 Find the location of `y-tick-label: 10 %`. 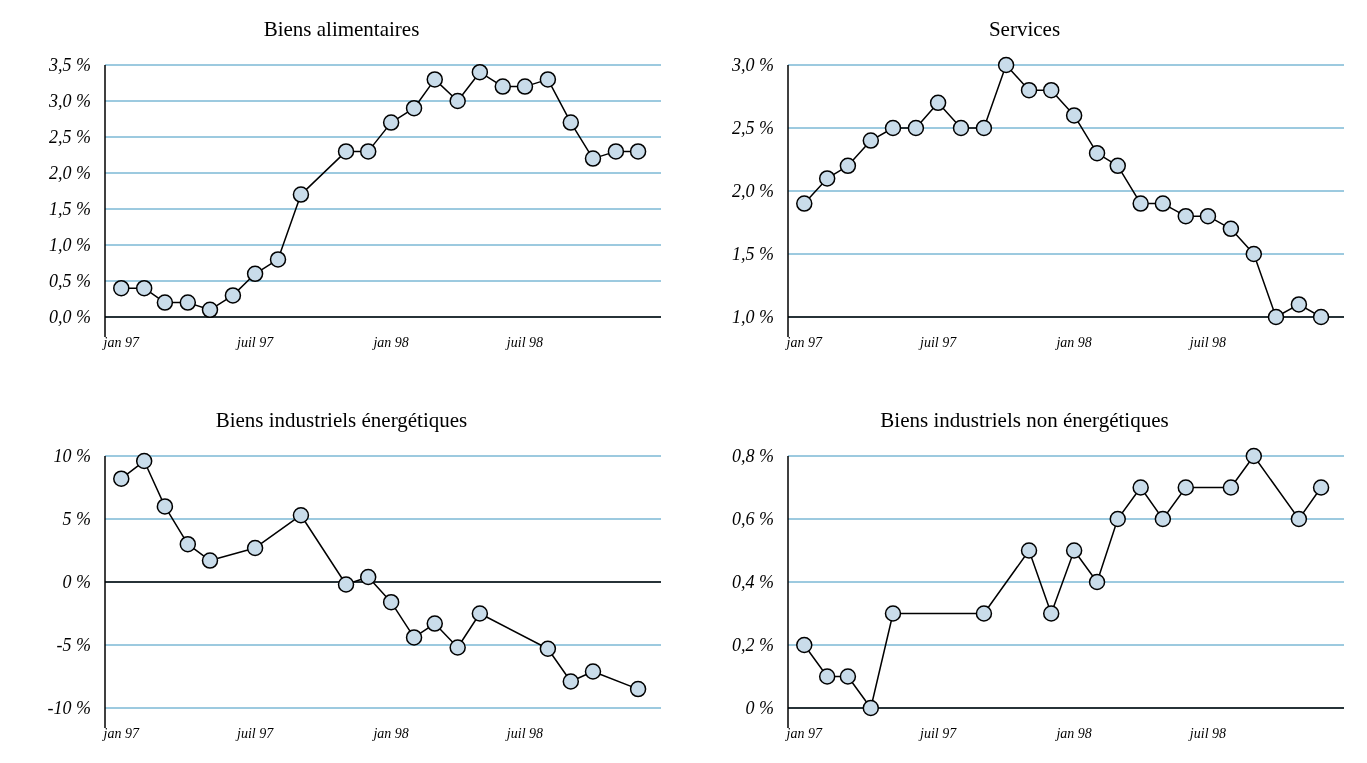

y-tick-label: 10 % is located at coordinates (72, 456).